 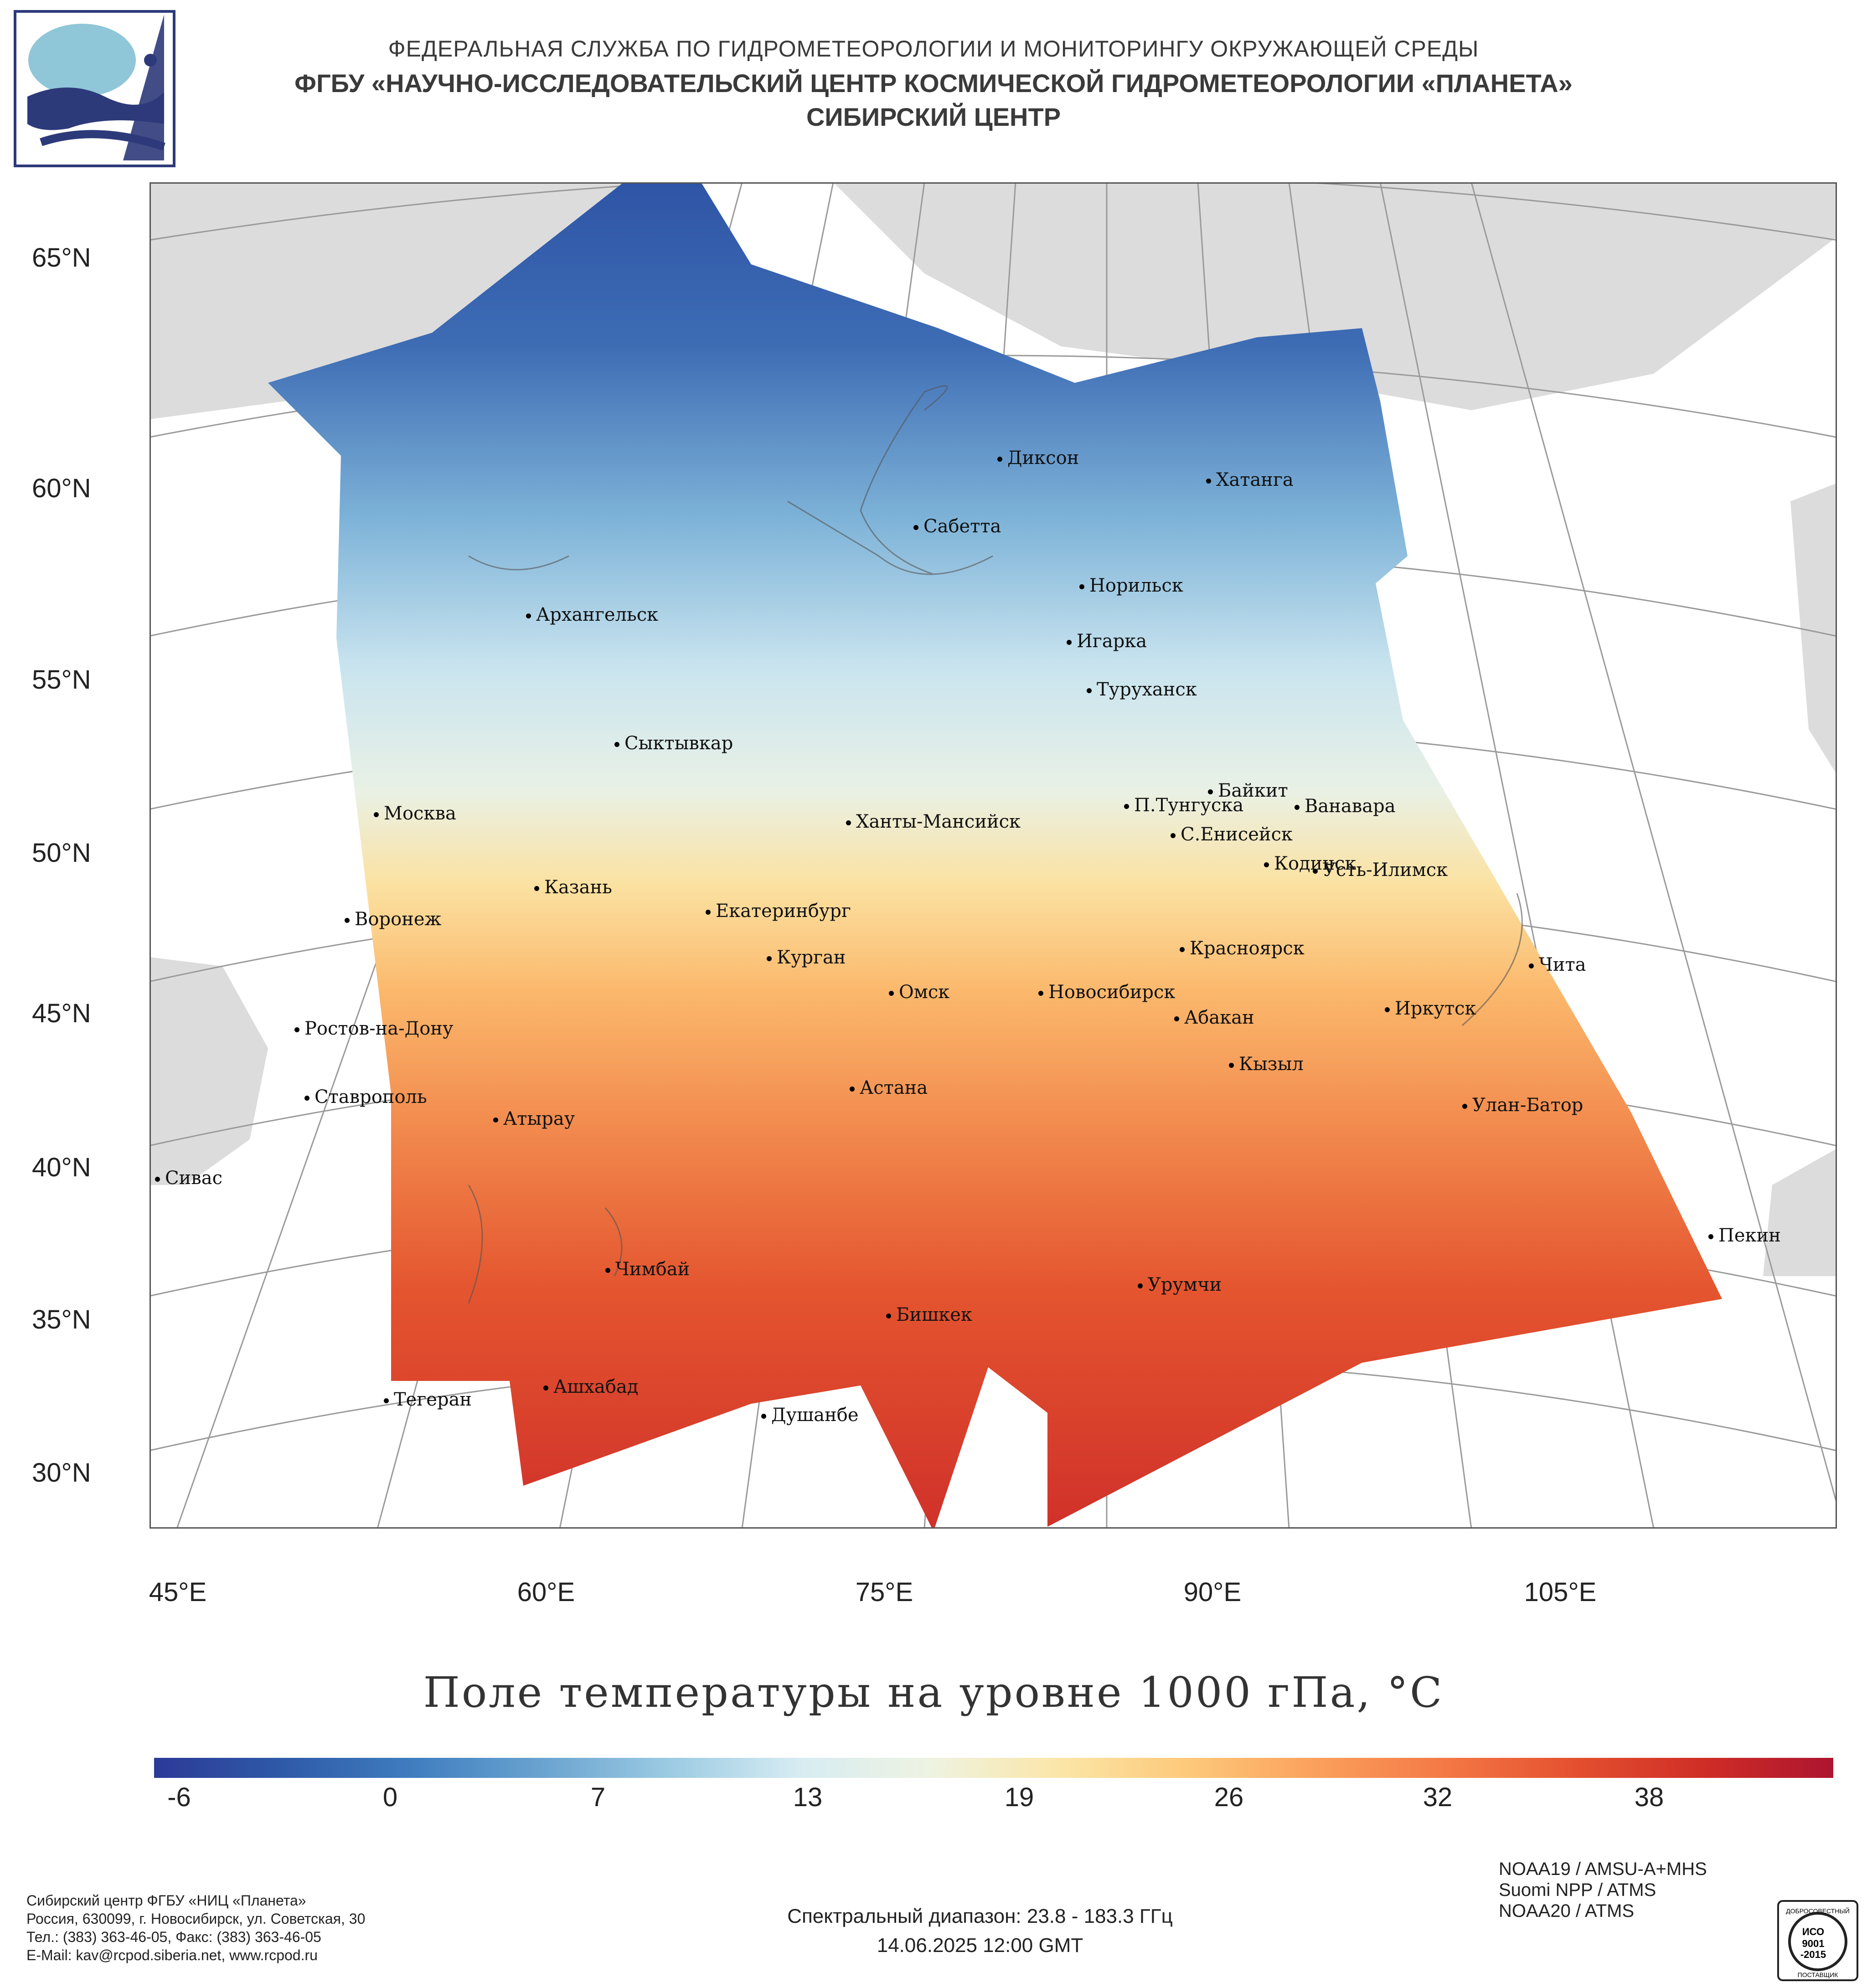 What do you see at coordinates (957, 526) in the screenshot?
I see `city-label: Сабетта` at bounding box center [957, 526].